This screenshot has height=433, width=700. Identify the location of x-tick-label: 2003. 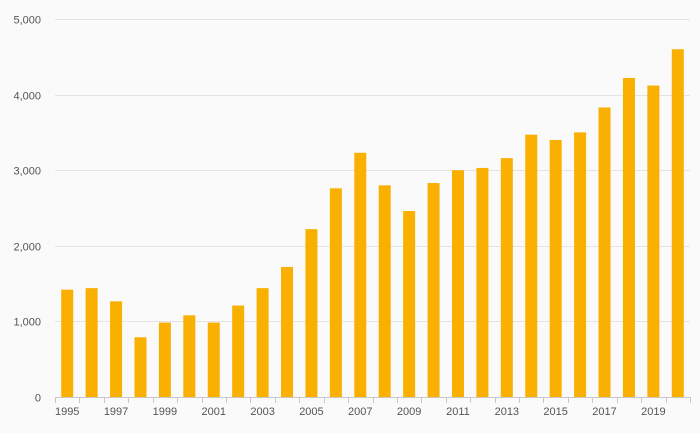
(262, 412).